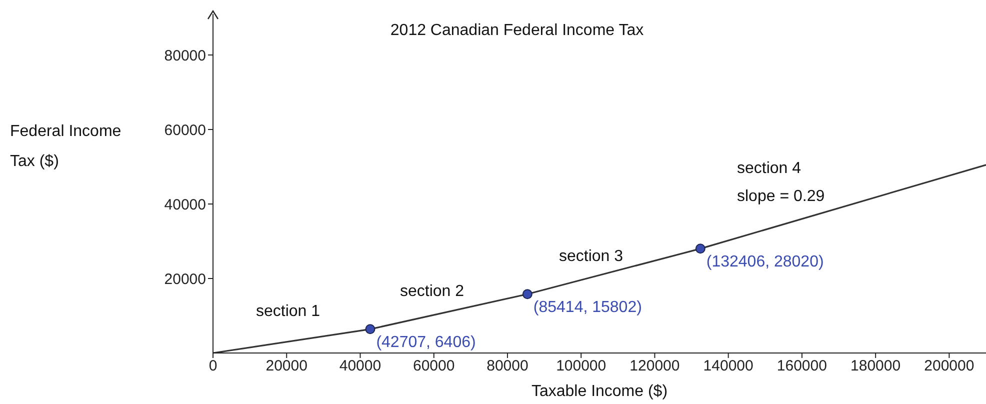 The height and width of the screenshot is (404, 986). I want to click on x-tick-label: 0, so click(213, 366).